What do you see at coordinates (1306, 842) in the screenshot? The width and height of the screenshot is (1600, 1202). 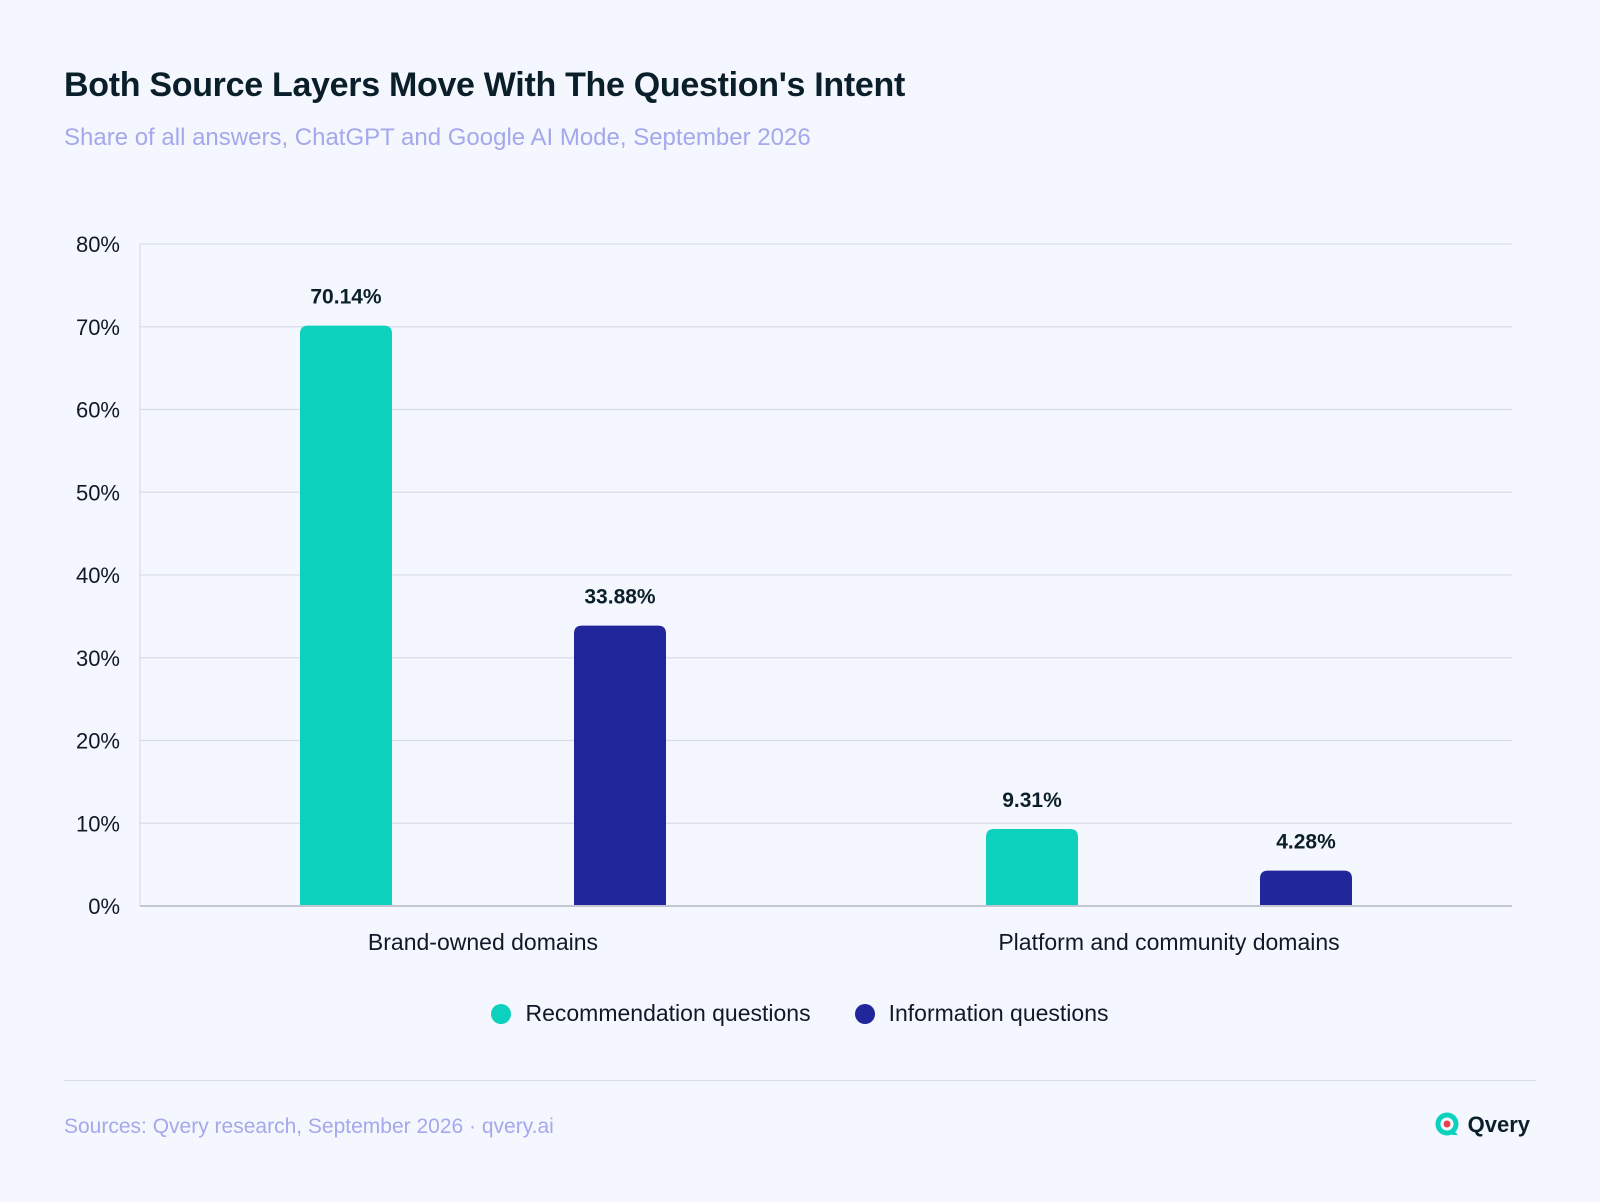 I see `bar-value-label: 4.28%` at bounding box center [1306, 842].